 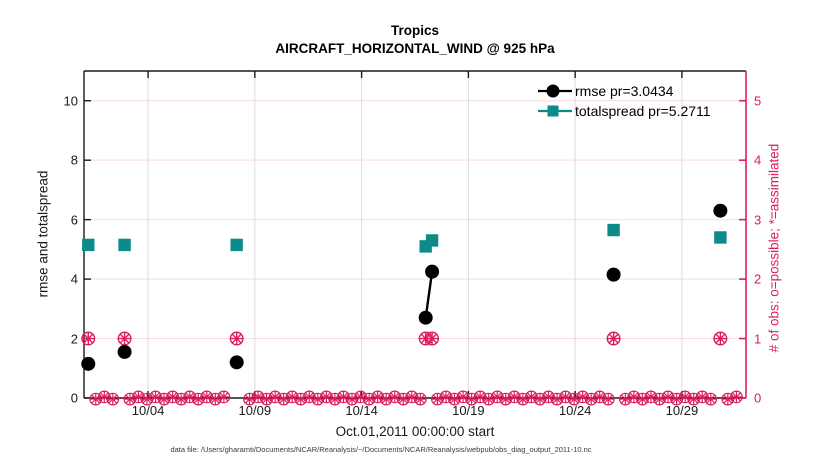 I want to click on y-tick-label-left: 0, so click(x=74, y=398).